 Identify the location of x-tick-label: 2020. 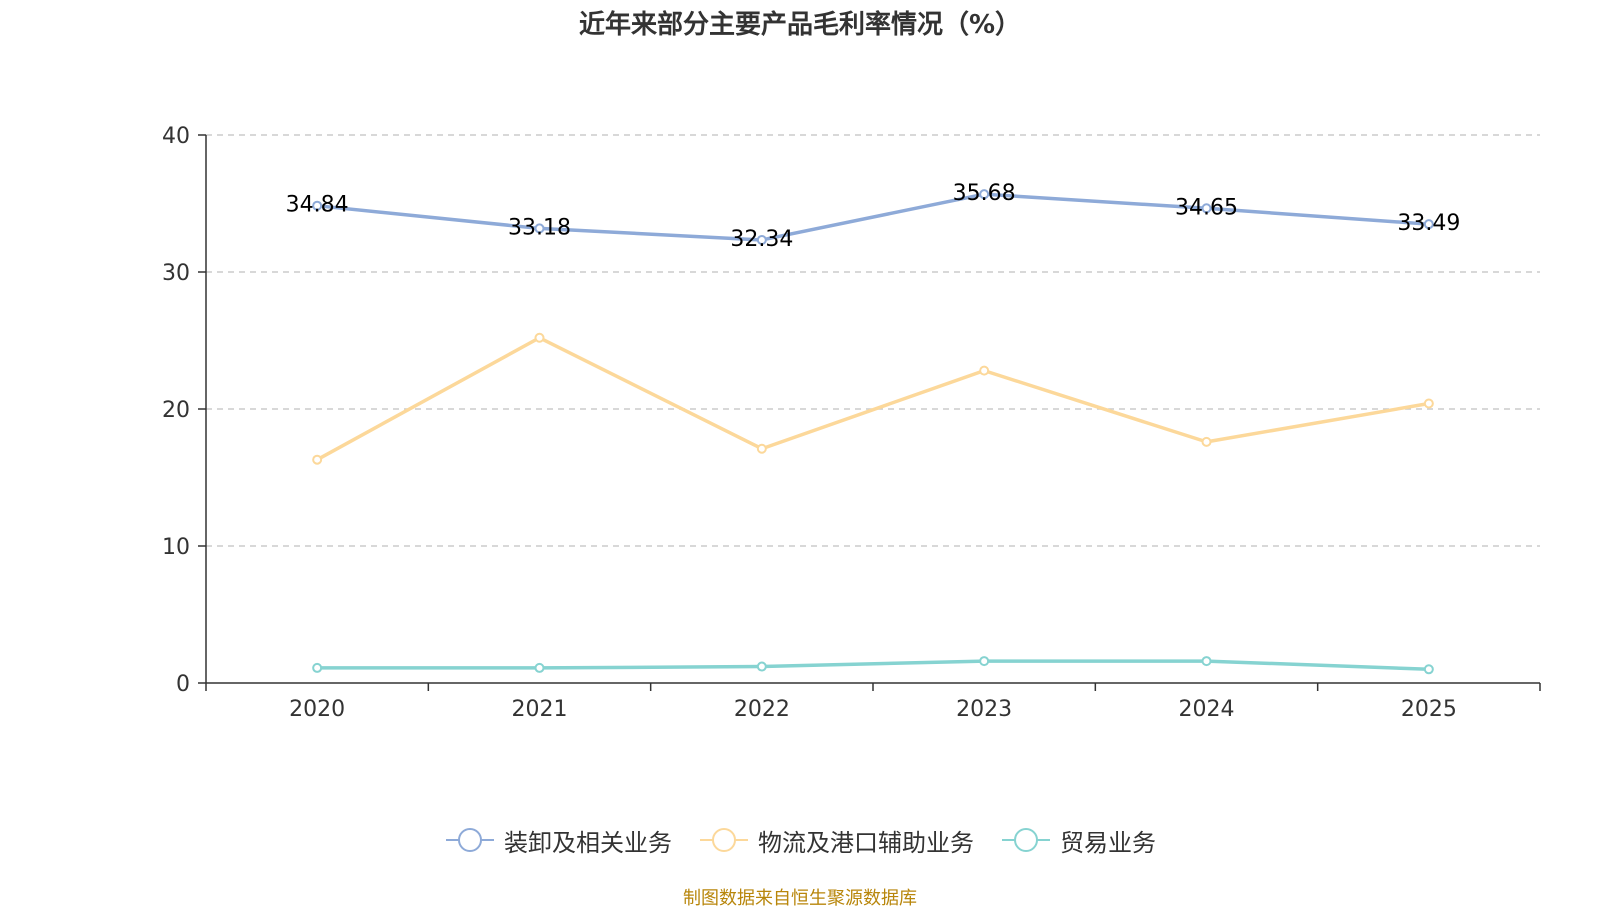
(317, 709).